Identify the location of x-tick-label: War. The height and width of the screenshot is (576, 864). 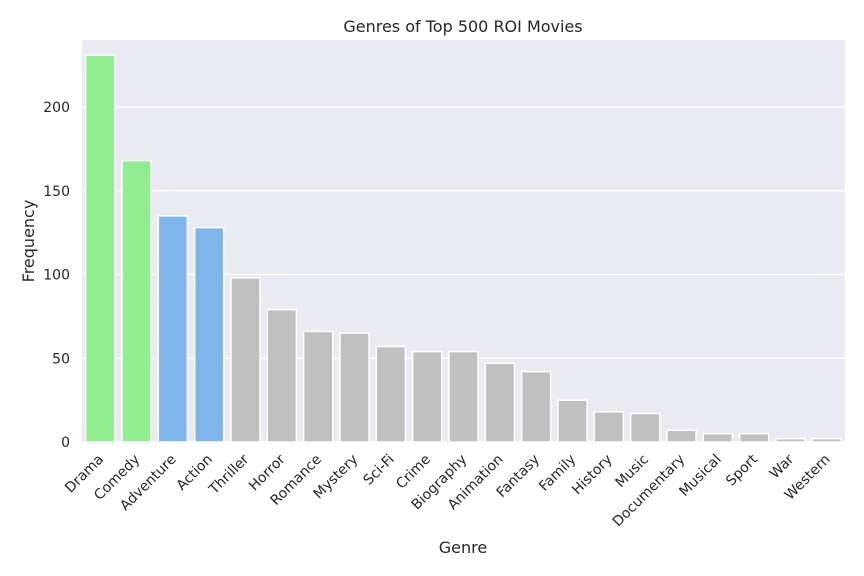
(782, 466).